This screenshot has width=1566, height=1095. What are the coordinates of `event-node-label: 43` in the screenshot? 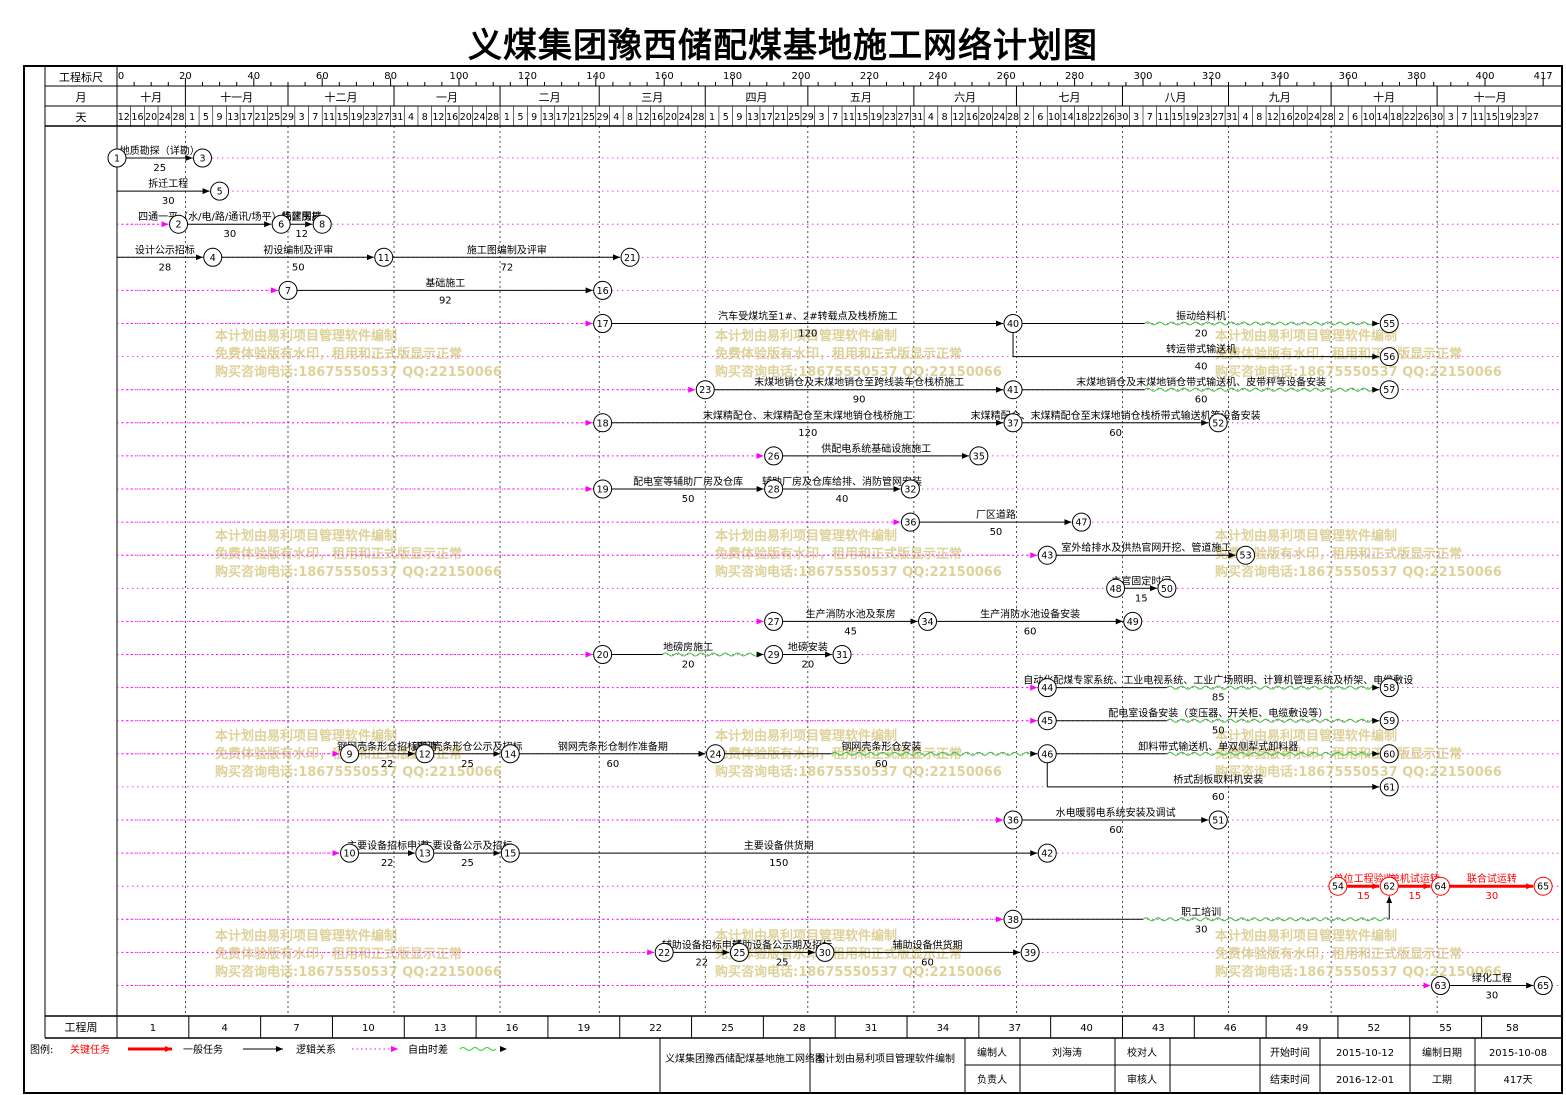 It's located at (1047, 556).